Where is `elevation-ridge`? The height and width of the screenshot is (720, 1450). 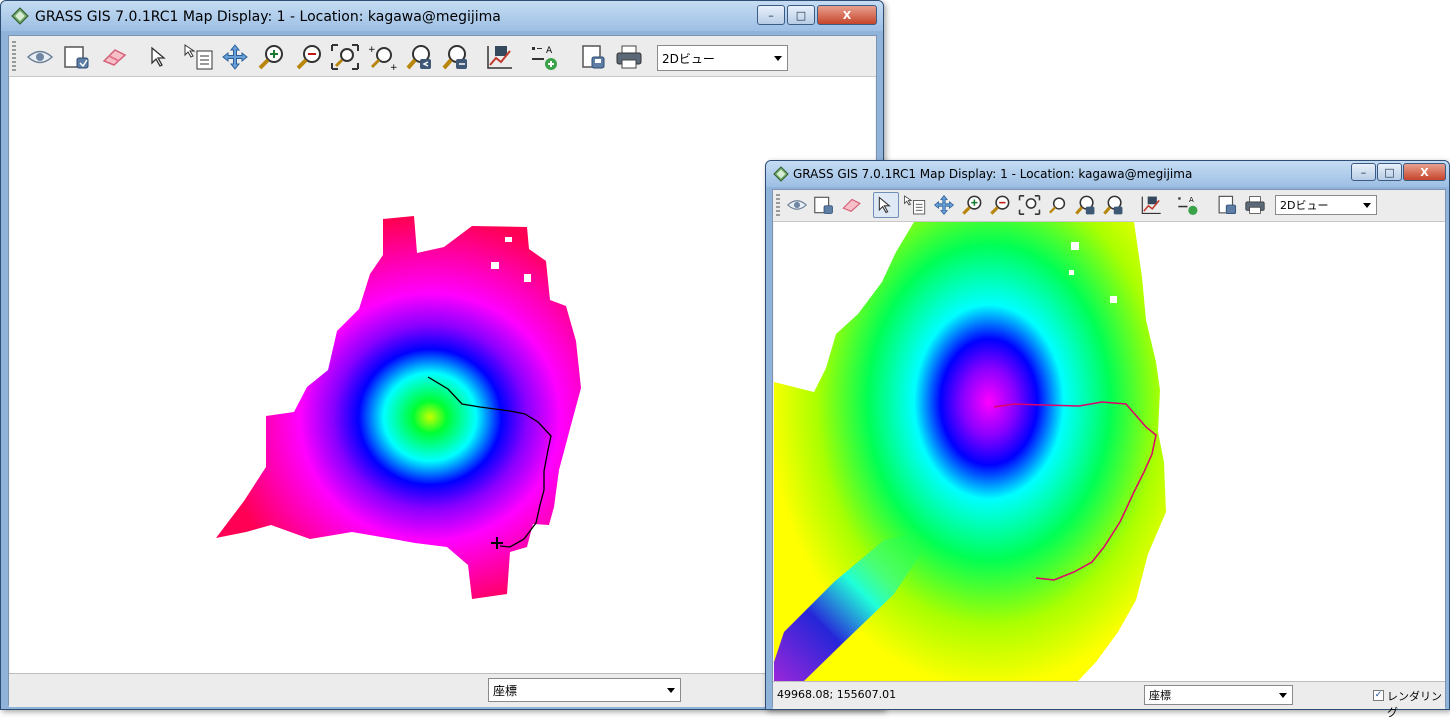
elevation-ridge is located at coordinates (848, 607).